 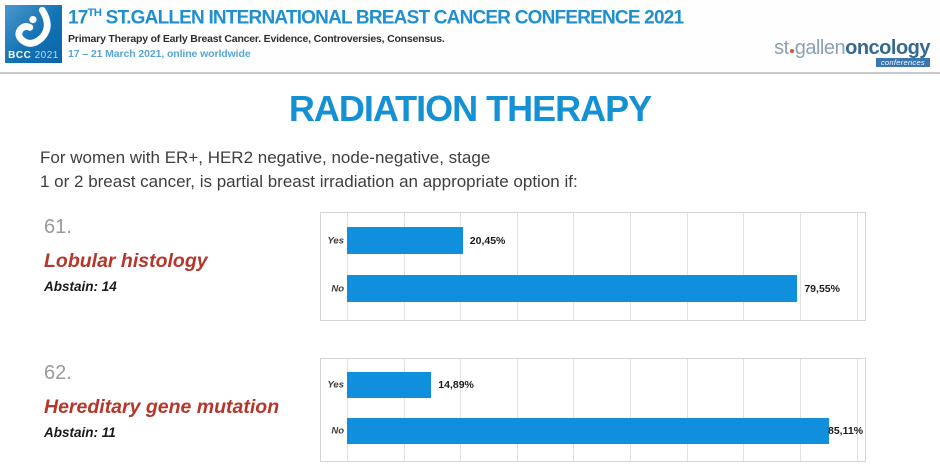 What do you see at coordinates (487, 240) in the screenshot?
I see `bar-value-label: 20,45%` at bounding box center [487, 240].